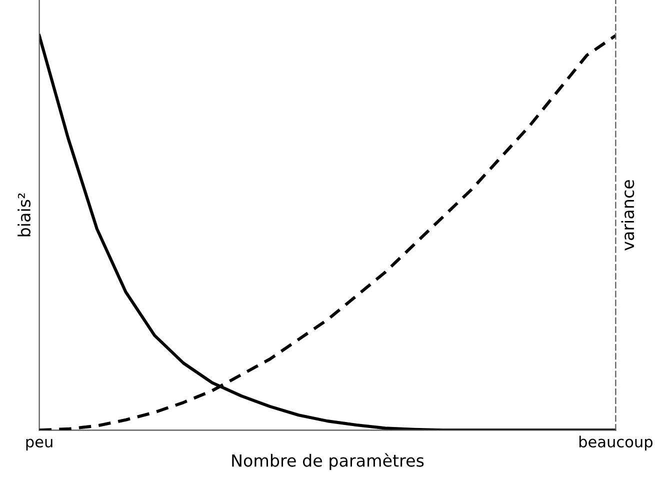 The width and height of the screenshot is (655, 479). Describe the element at coordinates (627, 215) in the screenshot. I see `y2-axis-title: variance` at that location.